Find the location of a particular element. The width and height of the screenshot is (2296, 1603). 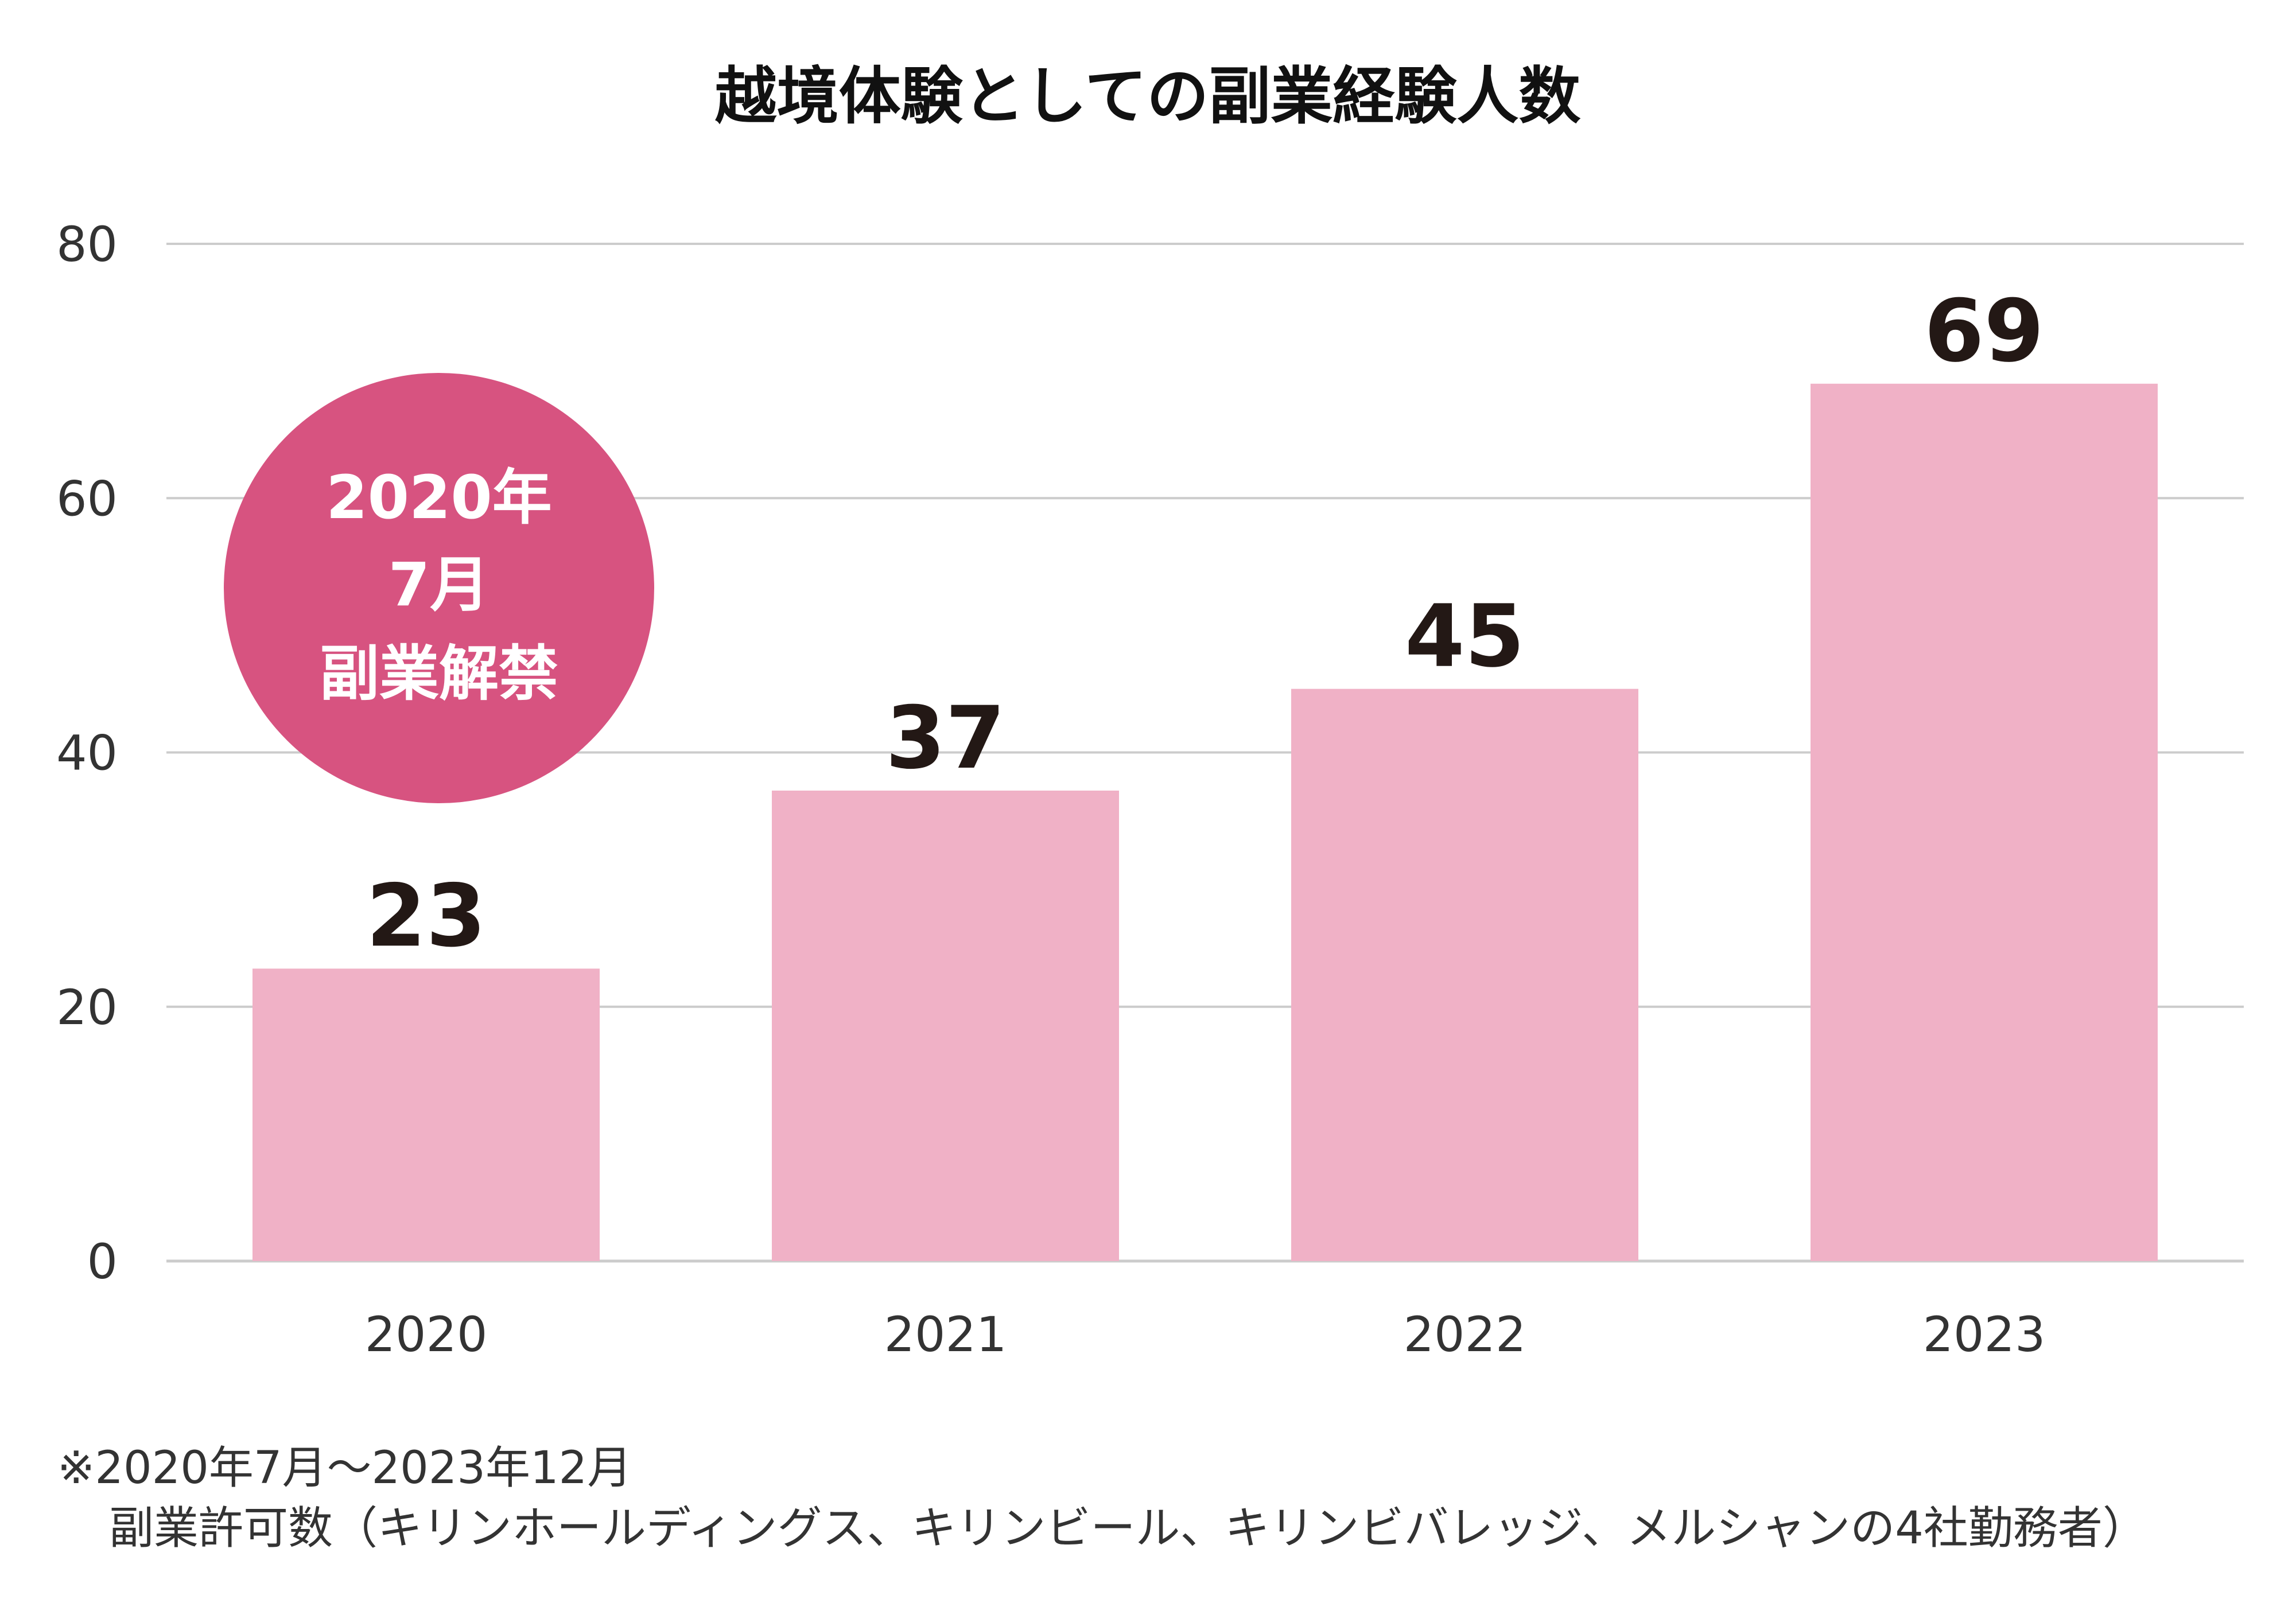

y-tick-label: 80 is located at coordinates (87, 244).